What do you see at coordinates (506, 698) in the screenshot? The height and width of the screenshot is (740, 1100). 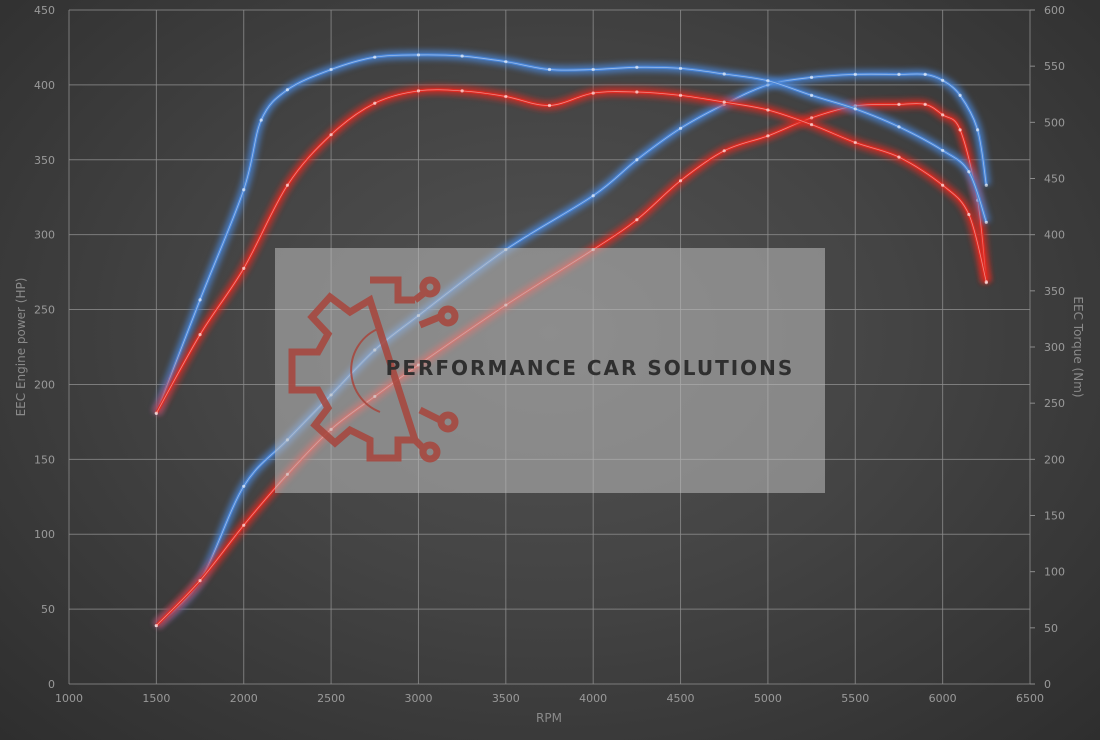 I see `x-tick-label: 3500` at bounding box center [506, 698].